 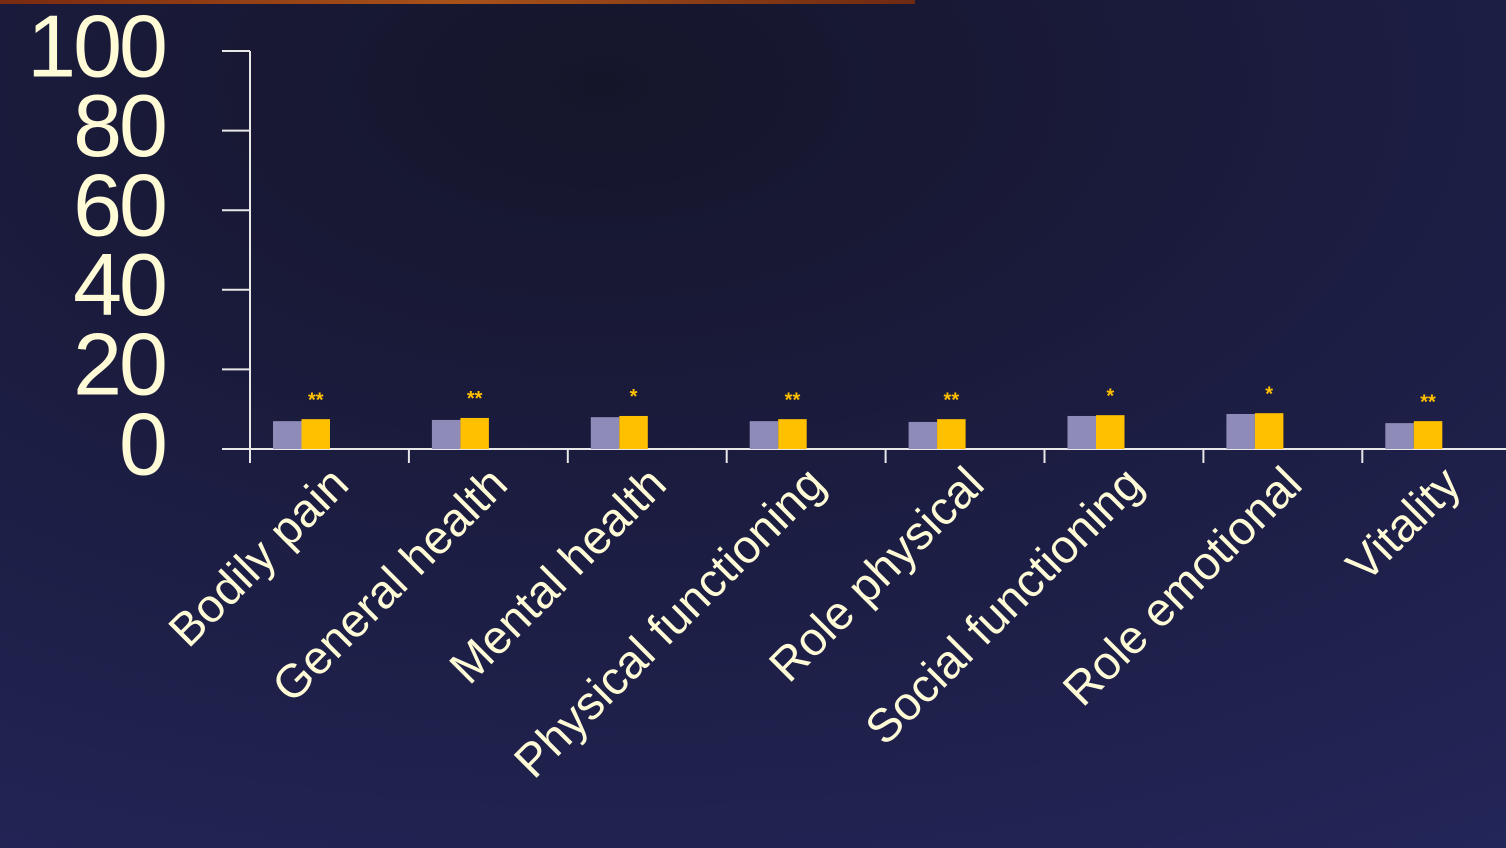 What do you see at coordinates (119, 125) in the screenshot?
I see `y-tick-label: 80` at bounding box center [119, 125].